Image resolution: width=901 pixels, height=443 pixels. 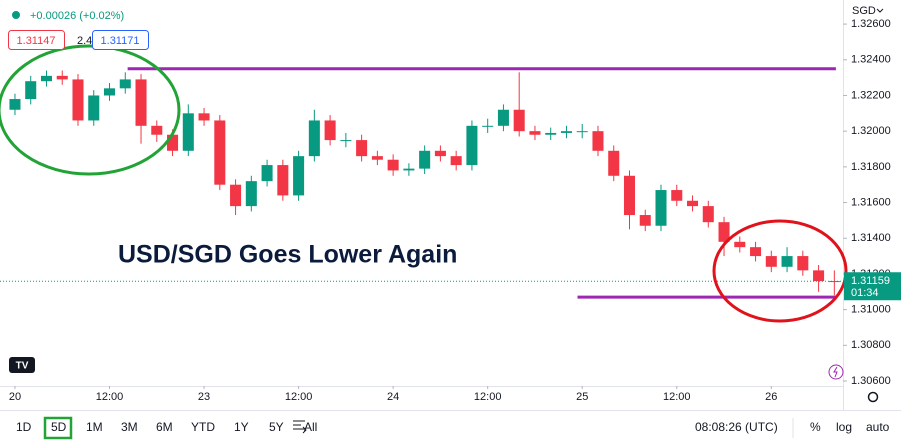 What do you see at coordinates (871, 131) in the screenshot?
I see `y-tick-label: 1.32000` at bounding box center [871, 131].